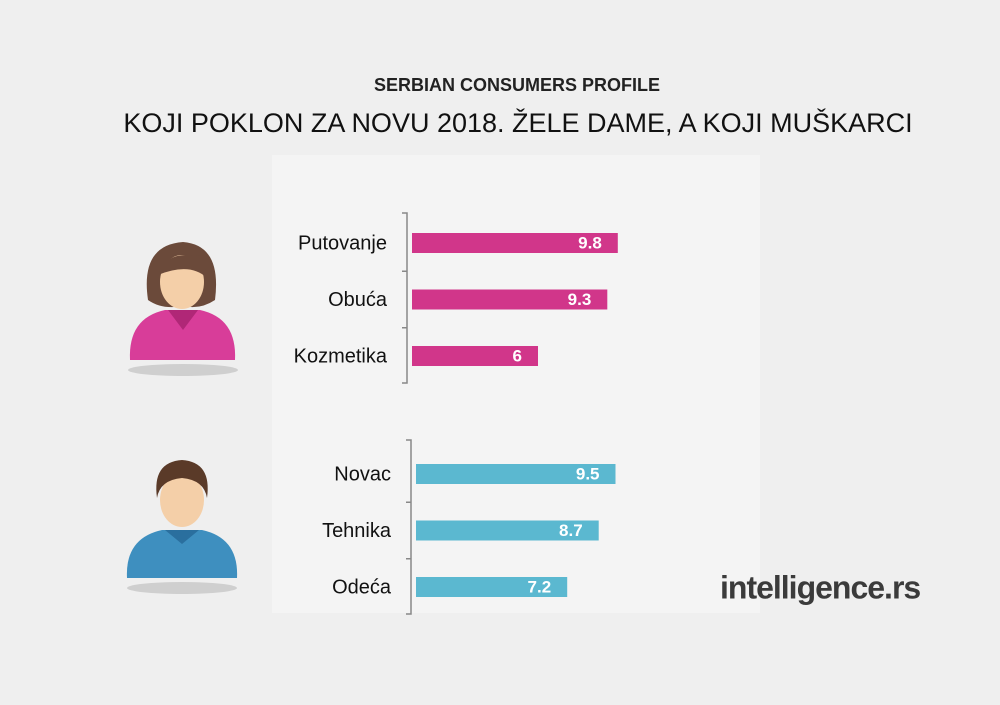 The width and height of the screenshot is (1000, 705). Describe the element at coordinates (182, 527) in the screenshot. I see `man-icon` at that location.